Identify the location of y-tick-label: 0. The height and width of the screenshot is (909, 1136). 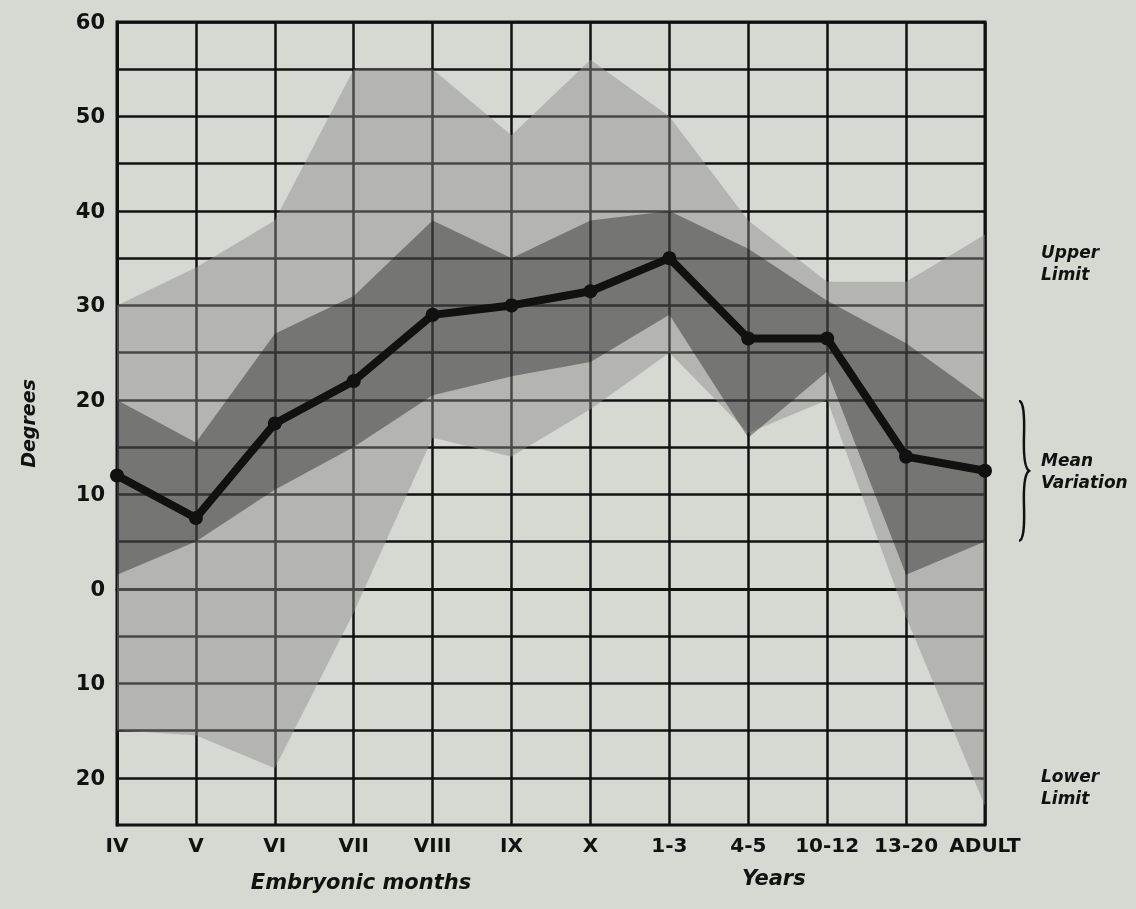
(97, 588).